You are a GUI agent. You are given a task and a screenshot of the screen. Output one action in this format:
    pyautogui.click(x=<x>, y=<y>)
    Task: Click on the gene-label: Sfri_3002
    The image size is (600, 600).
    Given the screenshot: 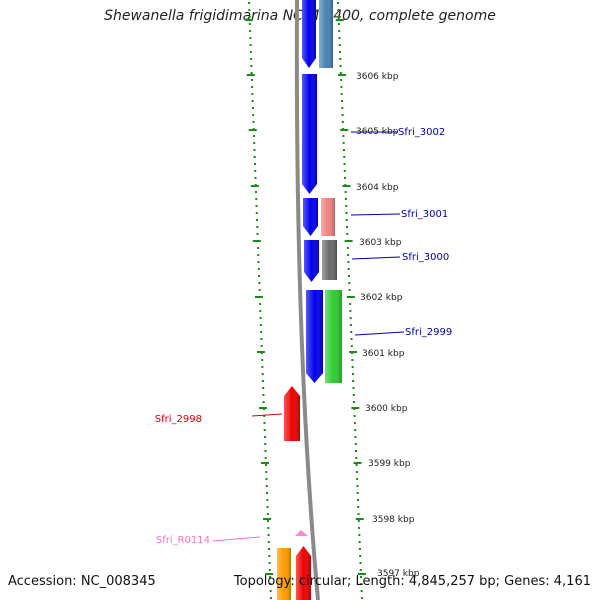 What is the action you would take?
    pyautogui.click(x=421, y=132)
    